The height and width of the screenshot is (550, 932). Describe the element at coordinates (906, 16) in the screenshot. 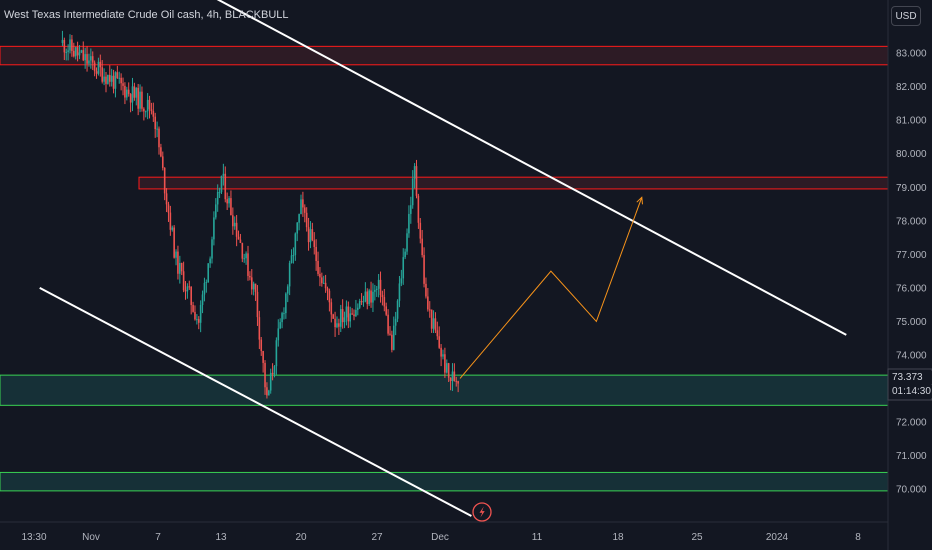

I see `currency-button: USD` at that location.